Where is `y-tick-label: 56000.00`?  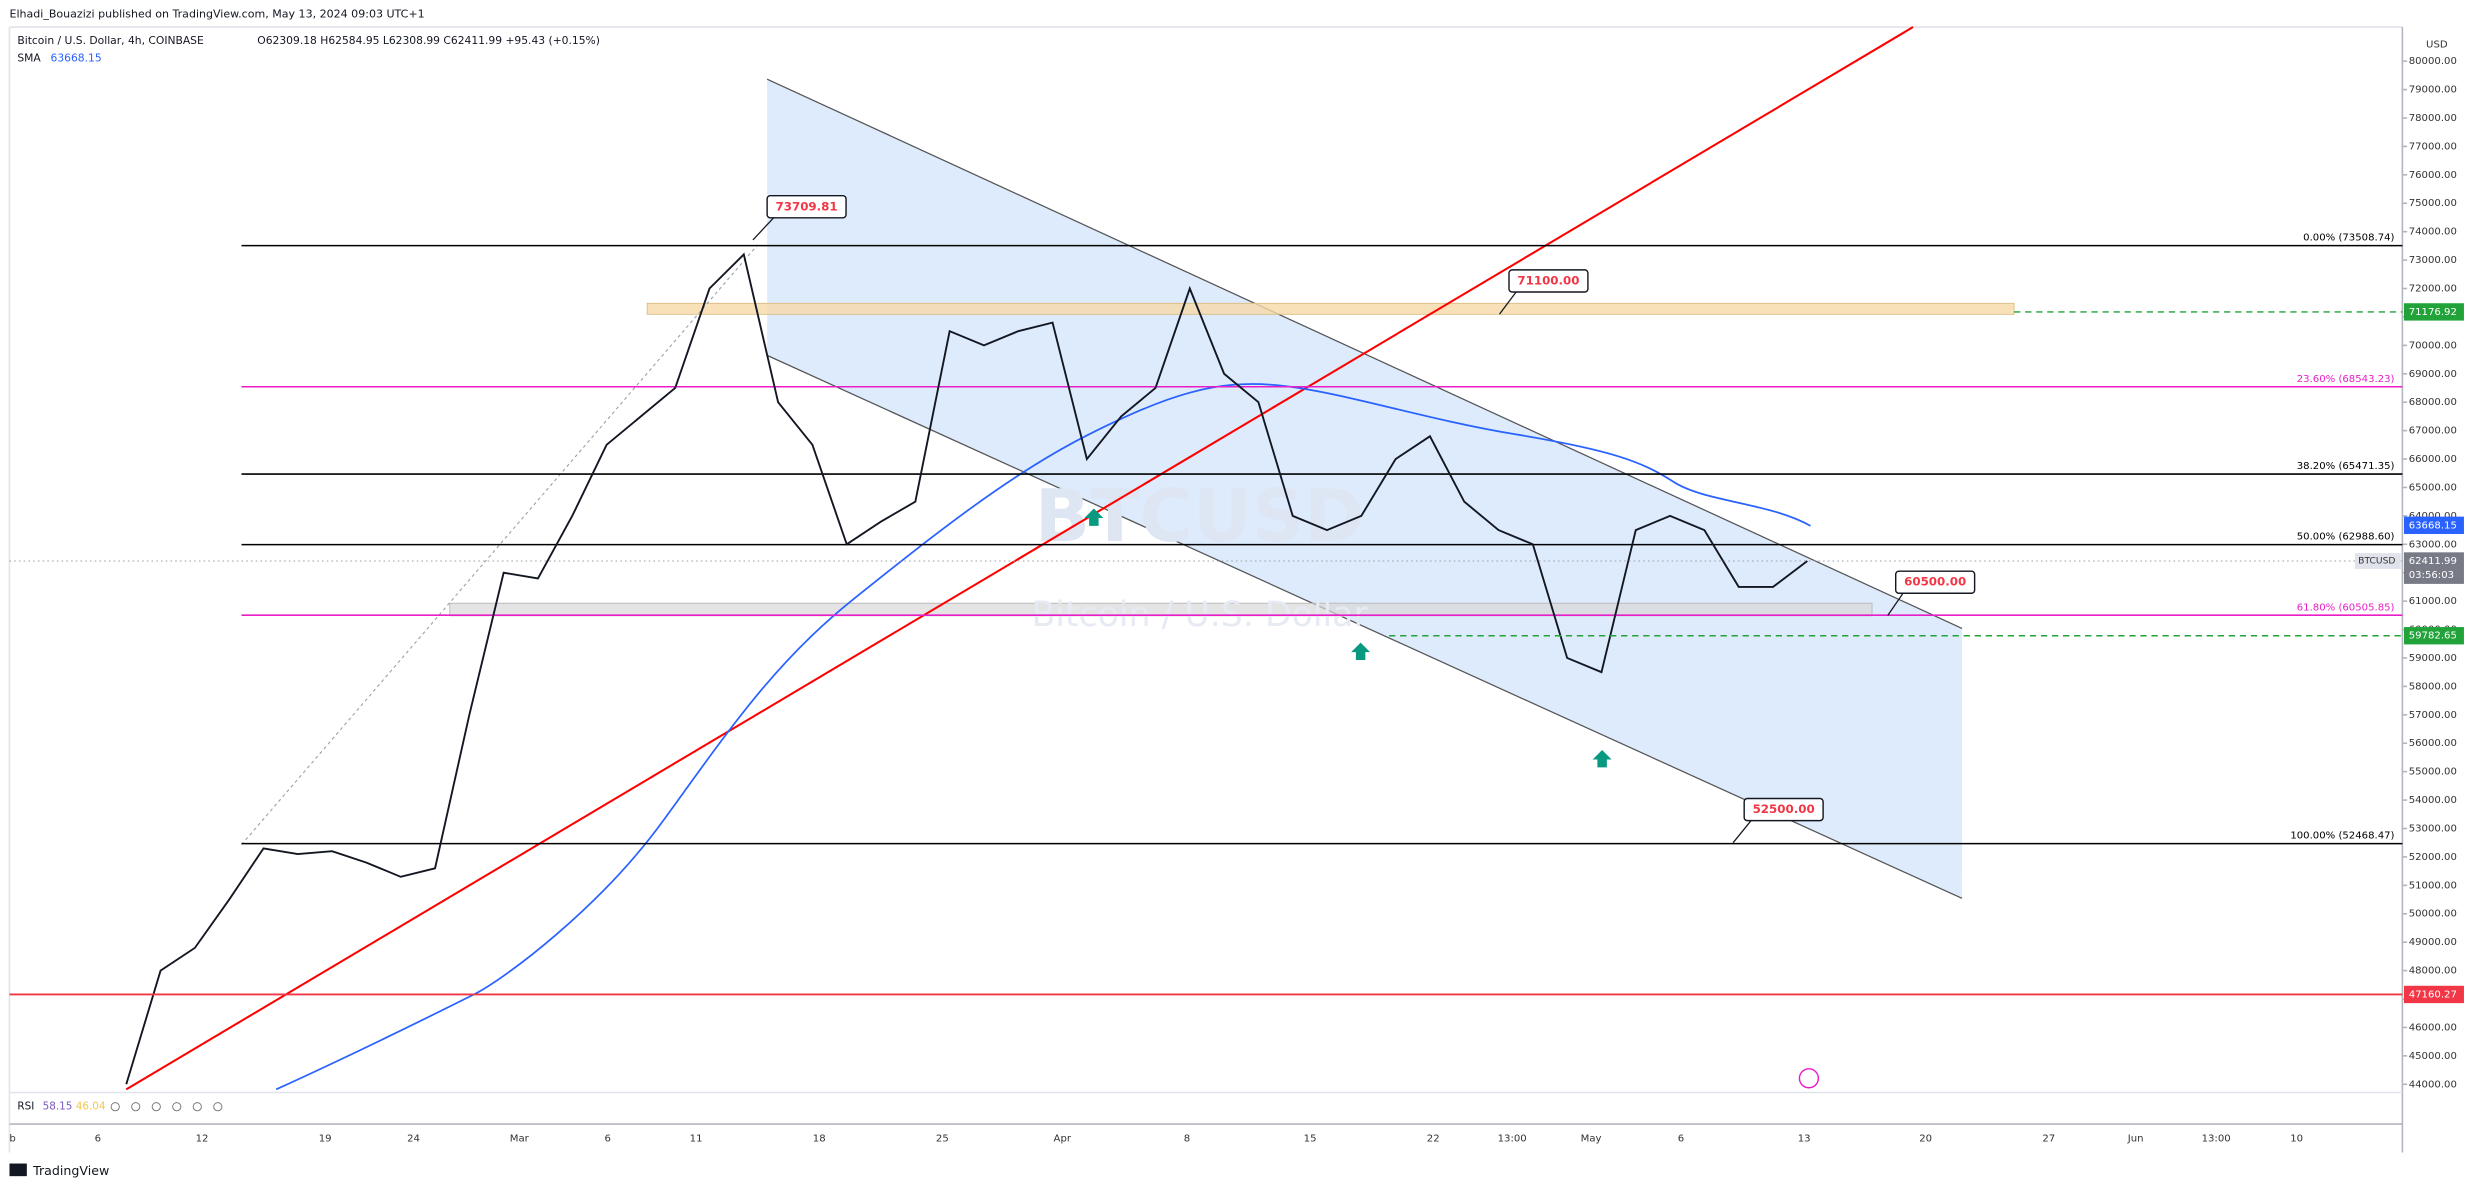 y-tick-label: 56000.00 is located at coordinates (2433, 743).